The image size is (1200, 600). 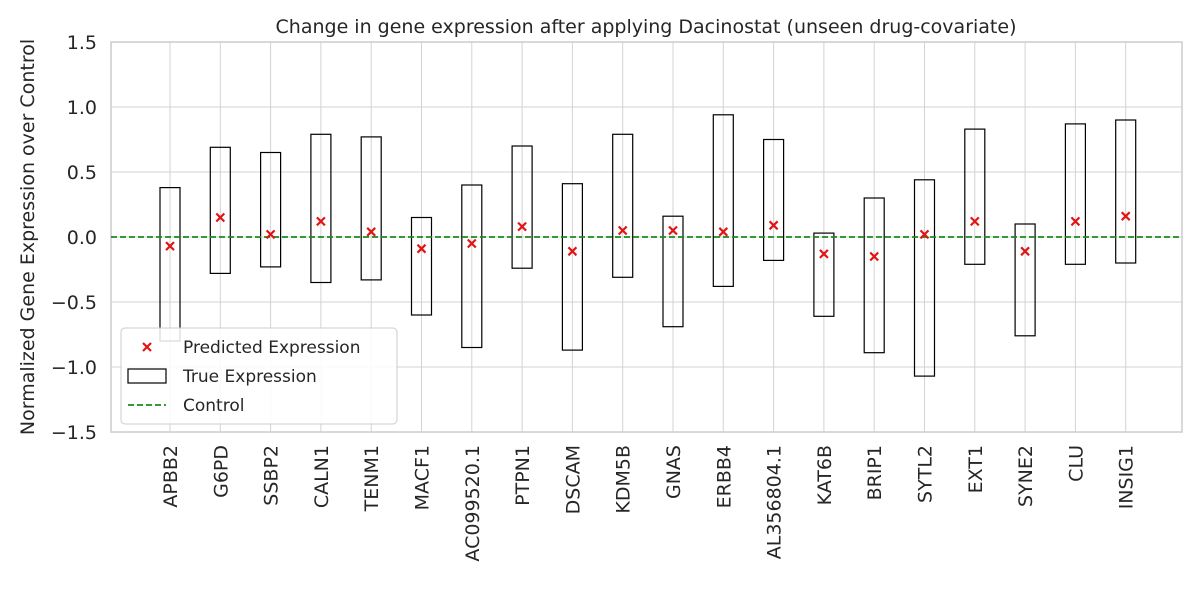 I want to click on x-tick-label: AC099520.1, so click(x=473, y=503).